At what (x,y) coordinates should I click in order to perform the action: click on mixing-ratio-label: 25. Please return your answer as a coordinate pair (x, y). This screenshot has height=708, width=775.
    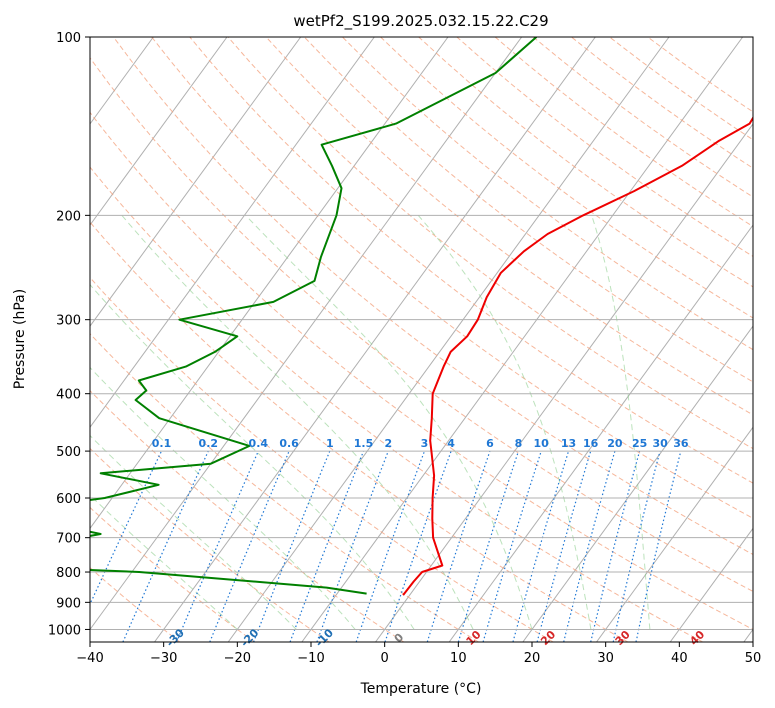
    Looking at the image, I should click on (639, 443).